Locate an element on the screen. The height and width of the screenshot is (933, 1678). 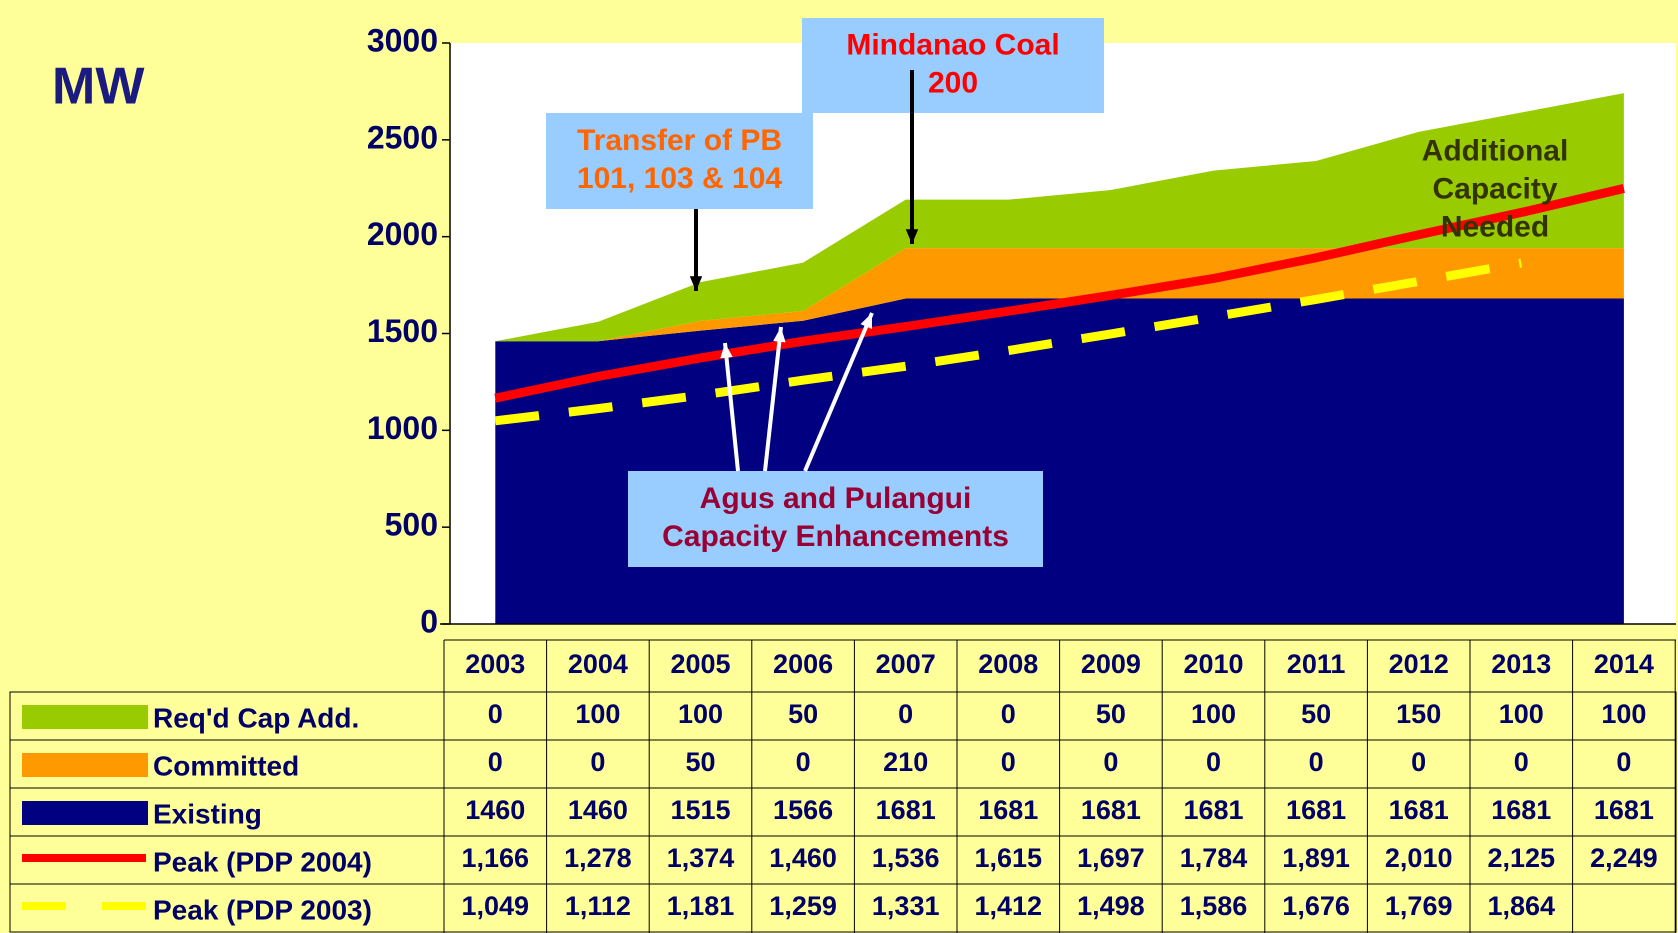
x-tick-label: 2011 is located at coordinates (1316, 664).